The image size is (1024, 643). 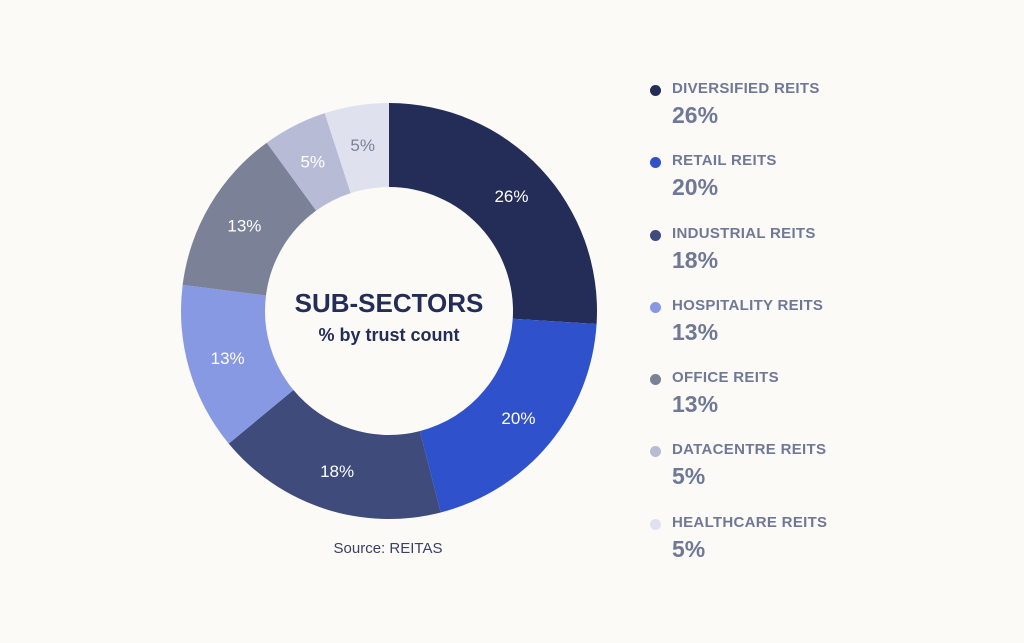 I want to click on legend-label: DATACENTRE REITS, so click(x=749, y=450).